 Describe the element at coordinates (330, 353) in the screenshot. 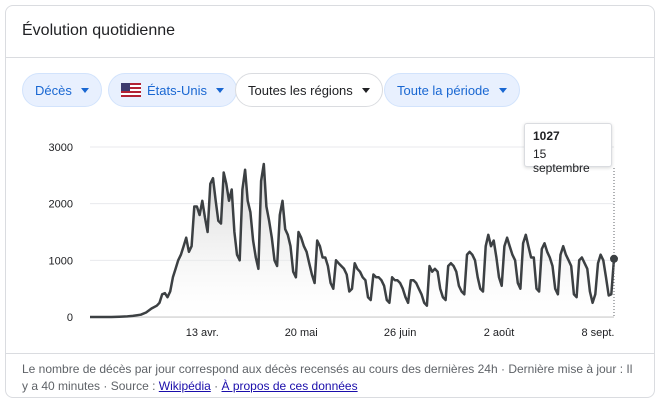

I see `footer-divider` at that location.